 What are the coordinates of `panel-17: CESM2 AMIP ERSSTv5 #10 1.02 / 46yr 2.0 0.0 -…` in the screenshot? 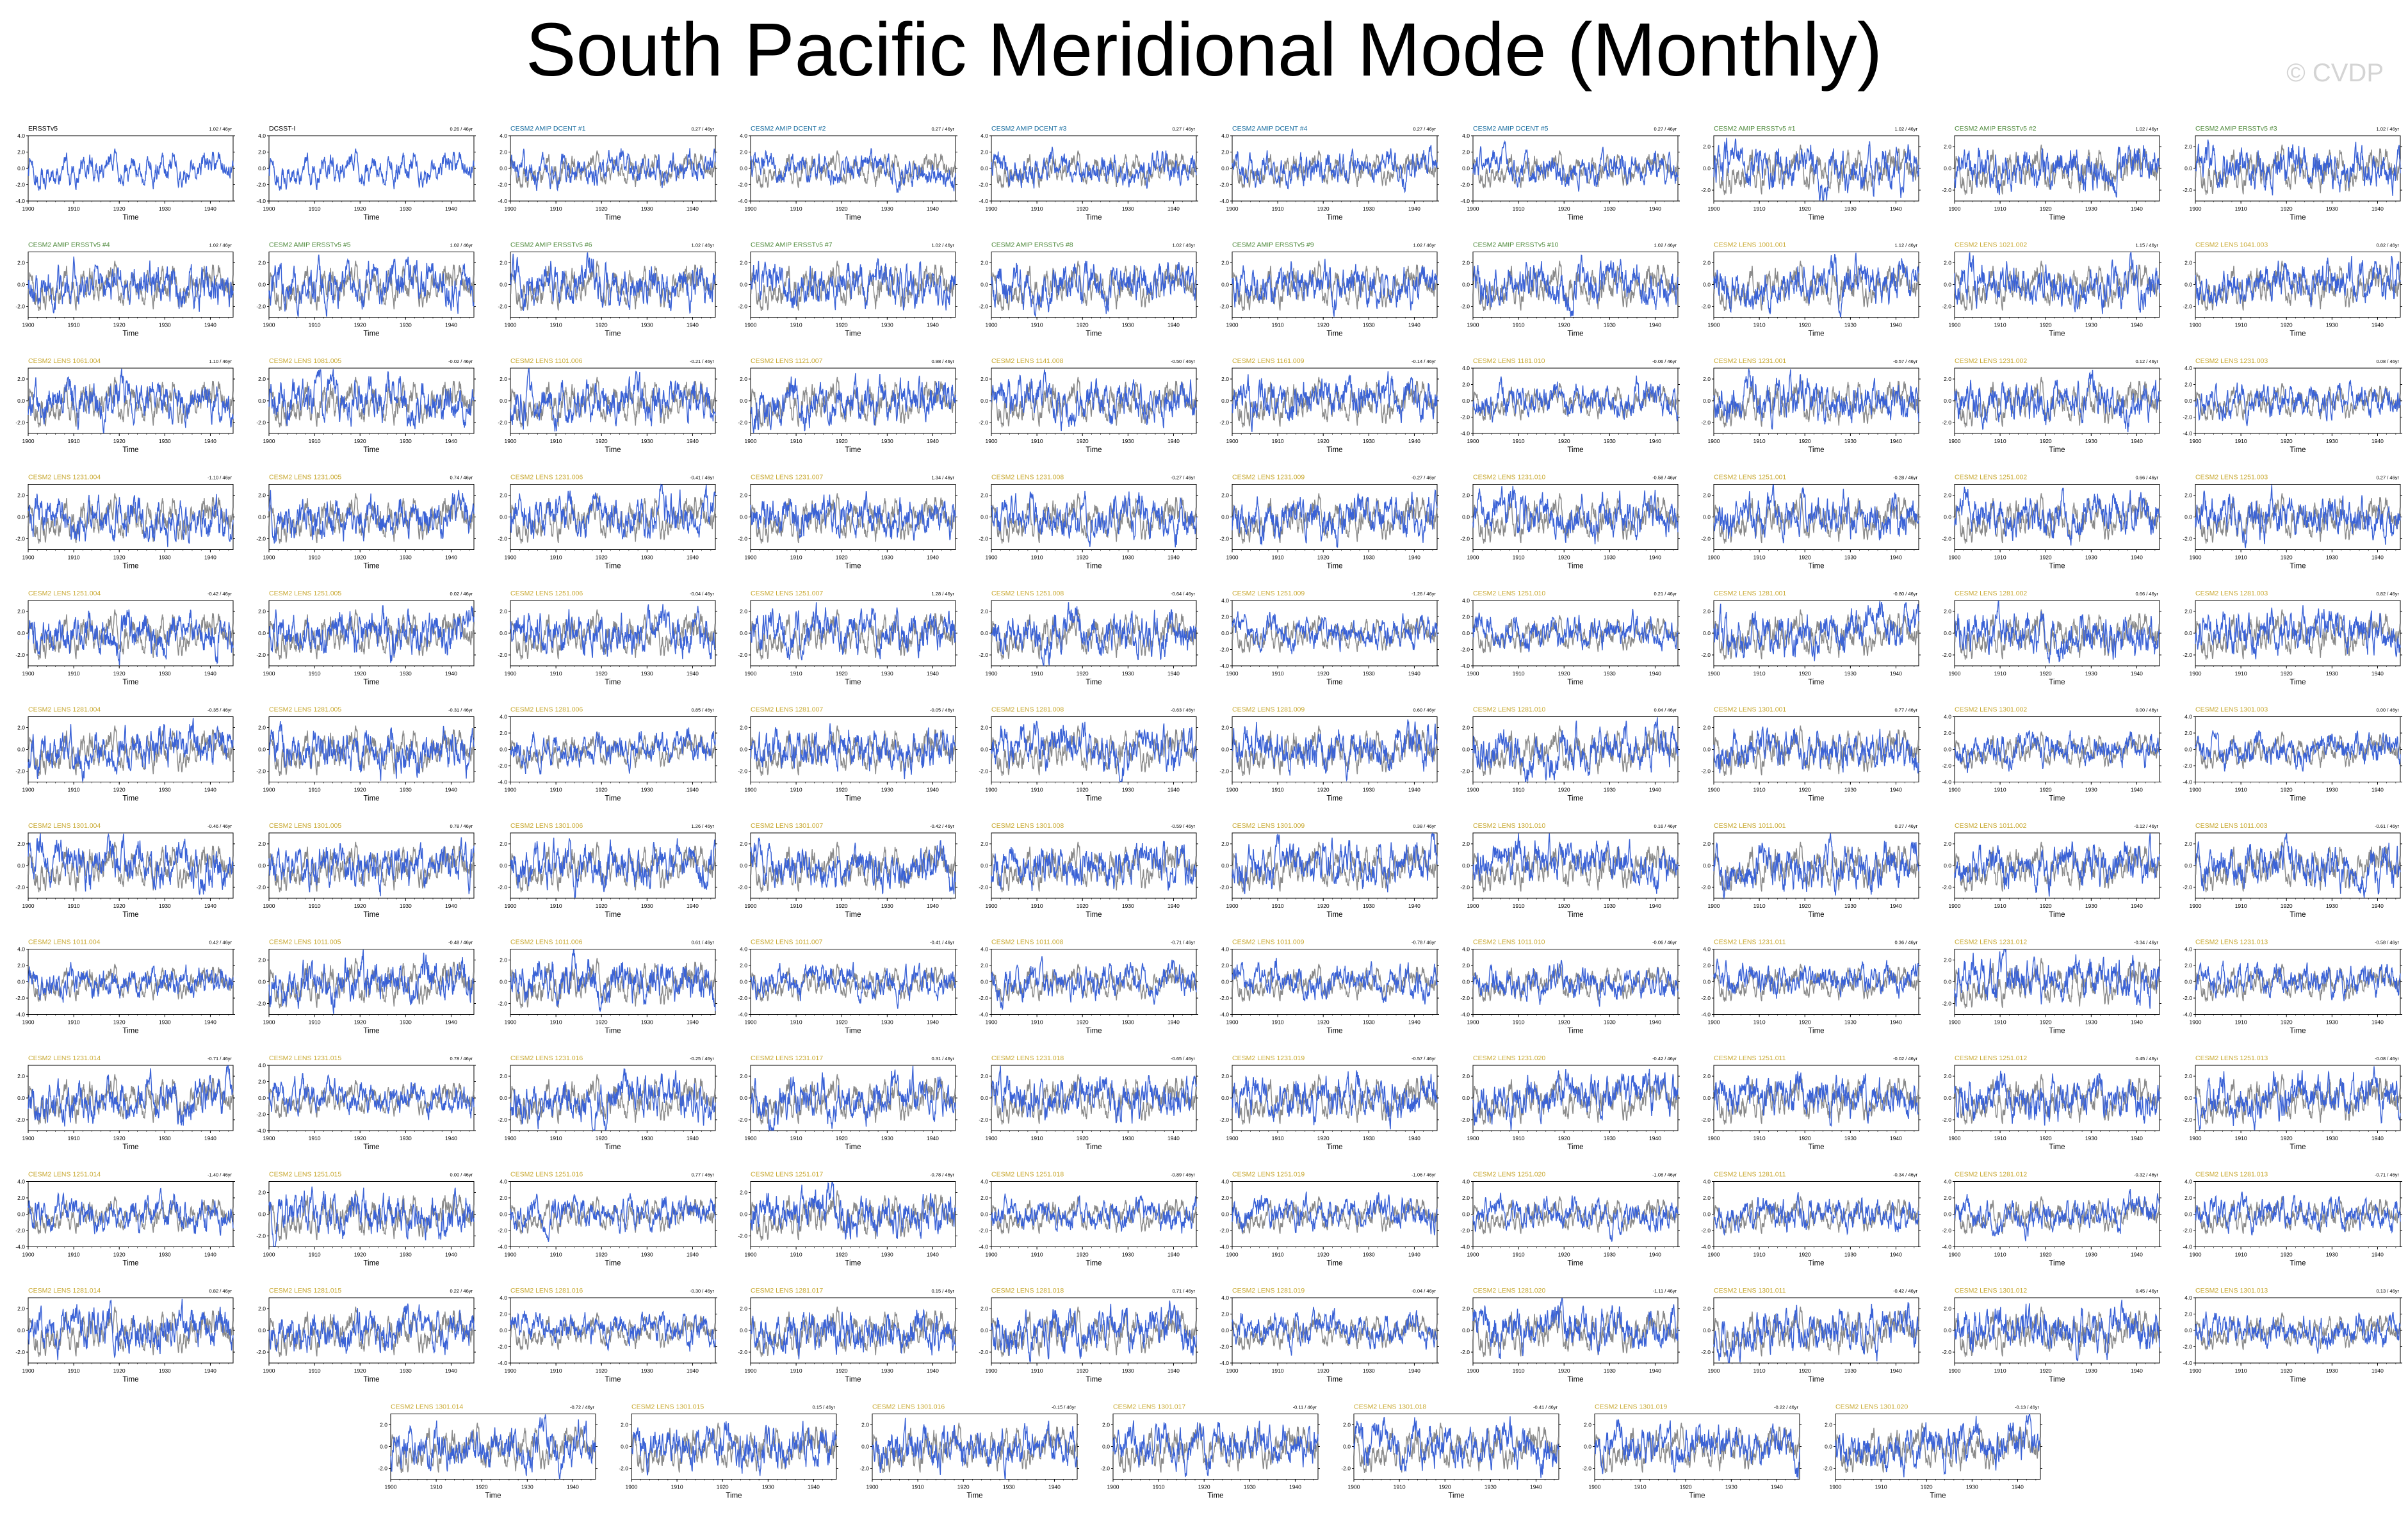 It's located at (1570, 289).